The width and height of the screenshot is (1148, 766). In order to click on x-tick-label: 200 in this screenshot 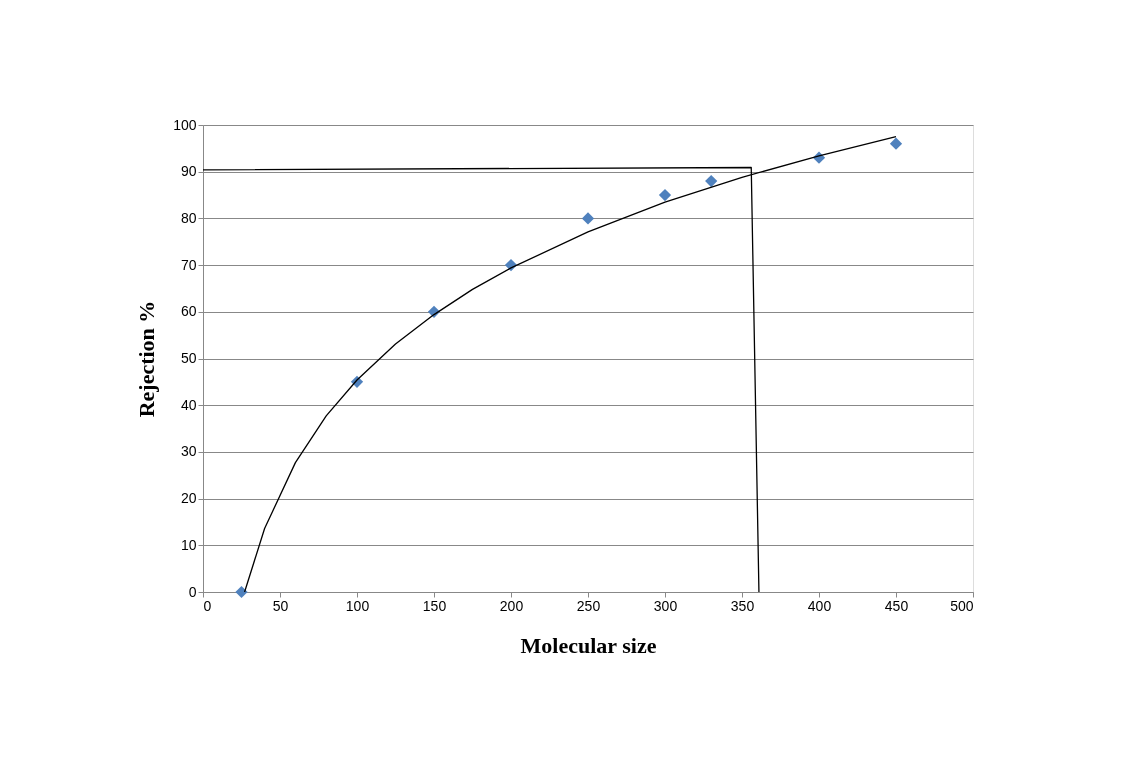, I will do `click(511, 605)`.